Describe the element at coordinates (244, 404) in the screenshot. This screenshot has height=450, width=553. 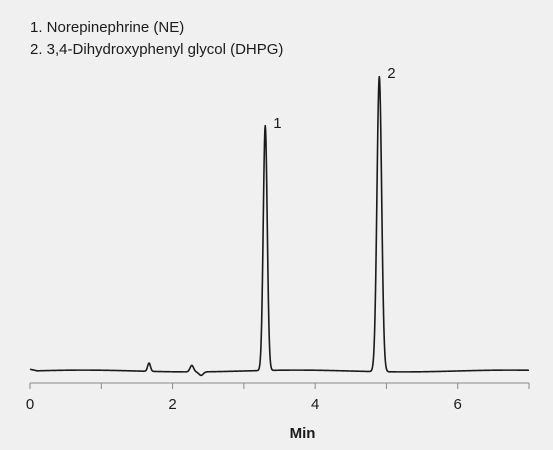
I see `x-axis-tick-labels: 0 2 4 6` at that location.